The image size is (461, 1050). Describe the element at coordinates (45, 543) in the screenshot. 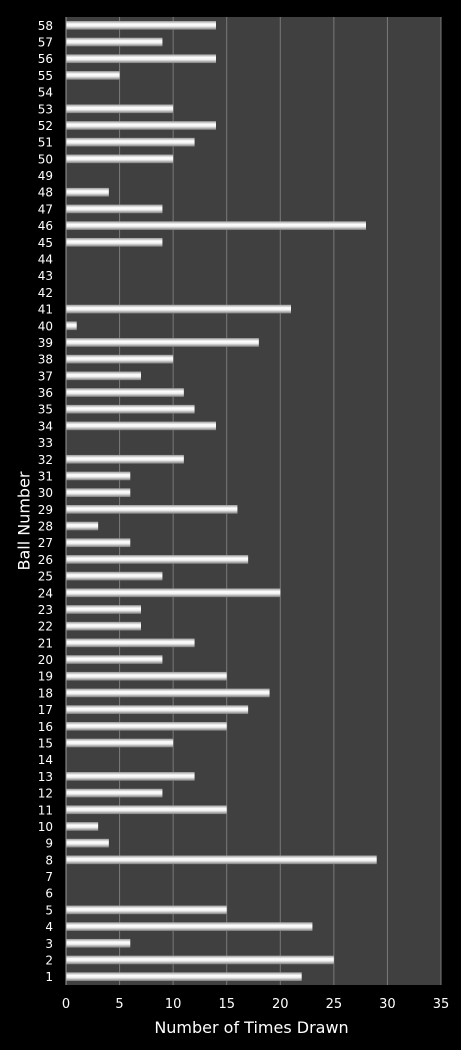

I see `y-tick-label: 27` at that location.